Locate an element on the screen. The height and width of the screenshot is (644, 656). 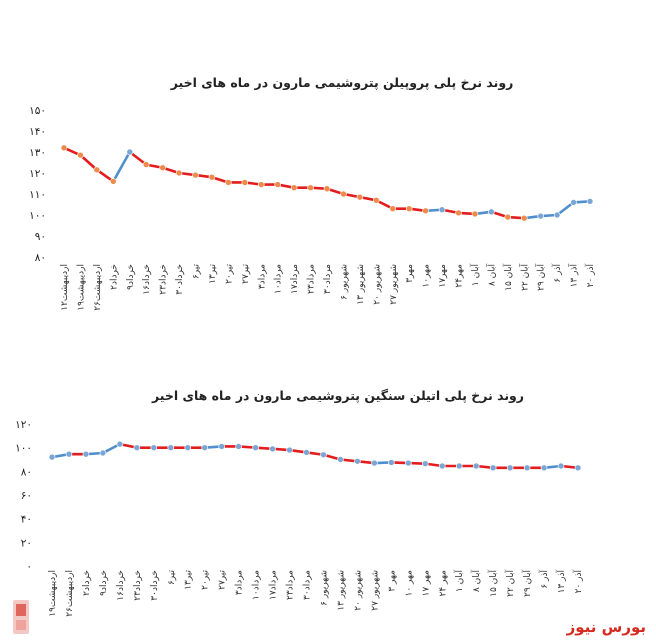
x-tick-label: ۱۰مهر is located at coordinates (427, 276).